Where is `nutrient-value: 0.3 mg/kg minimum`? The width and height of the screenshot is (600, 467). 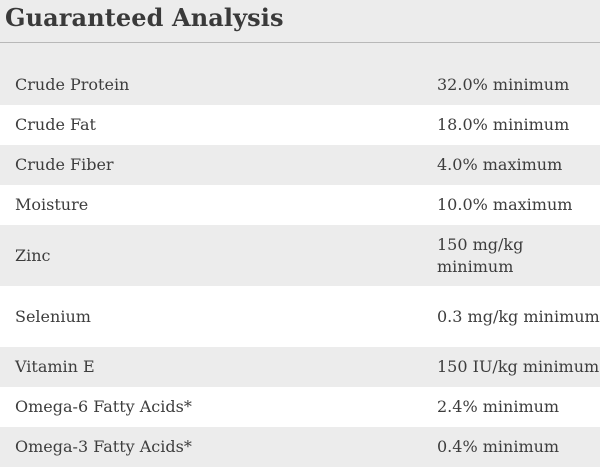 nutrient-value: 0.3 mg/kg minimum is located at coordinates (518, 316).